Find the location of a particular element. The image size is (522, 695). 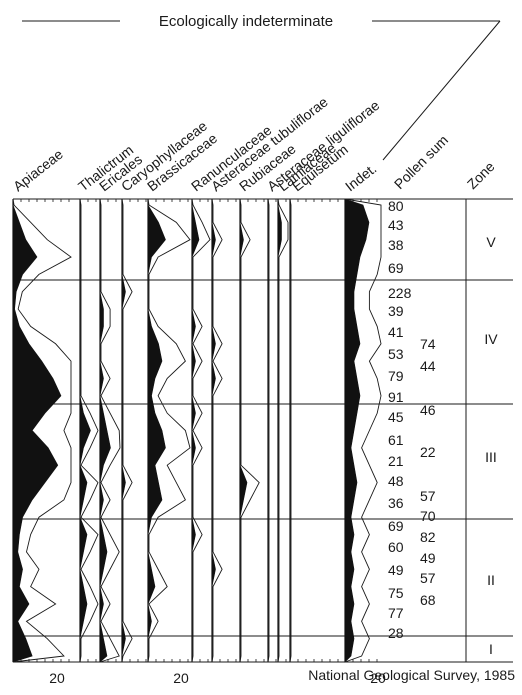

pollen-sum-value: 91 is located at coordinates (396, 397).